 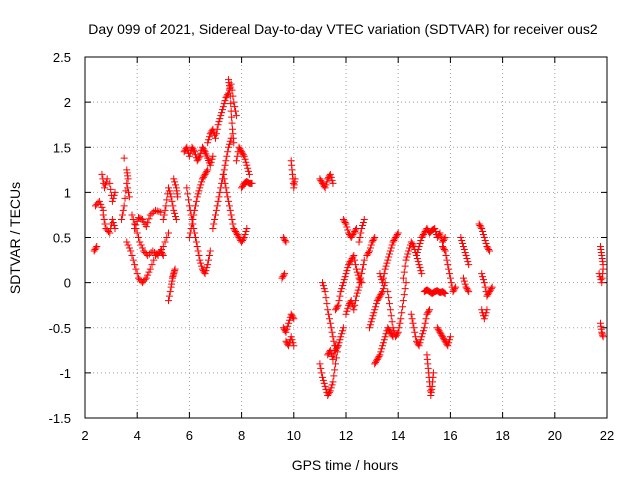 I want to click on x-tick-labels: 2 4 6 8 10 12 14 16 18 20 22, so click(x=347, y=435).